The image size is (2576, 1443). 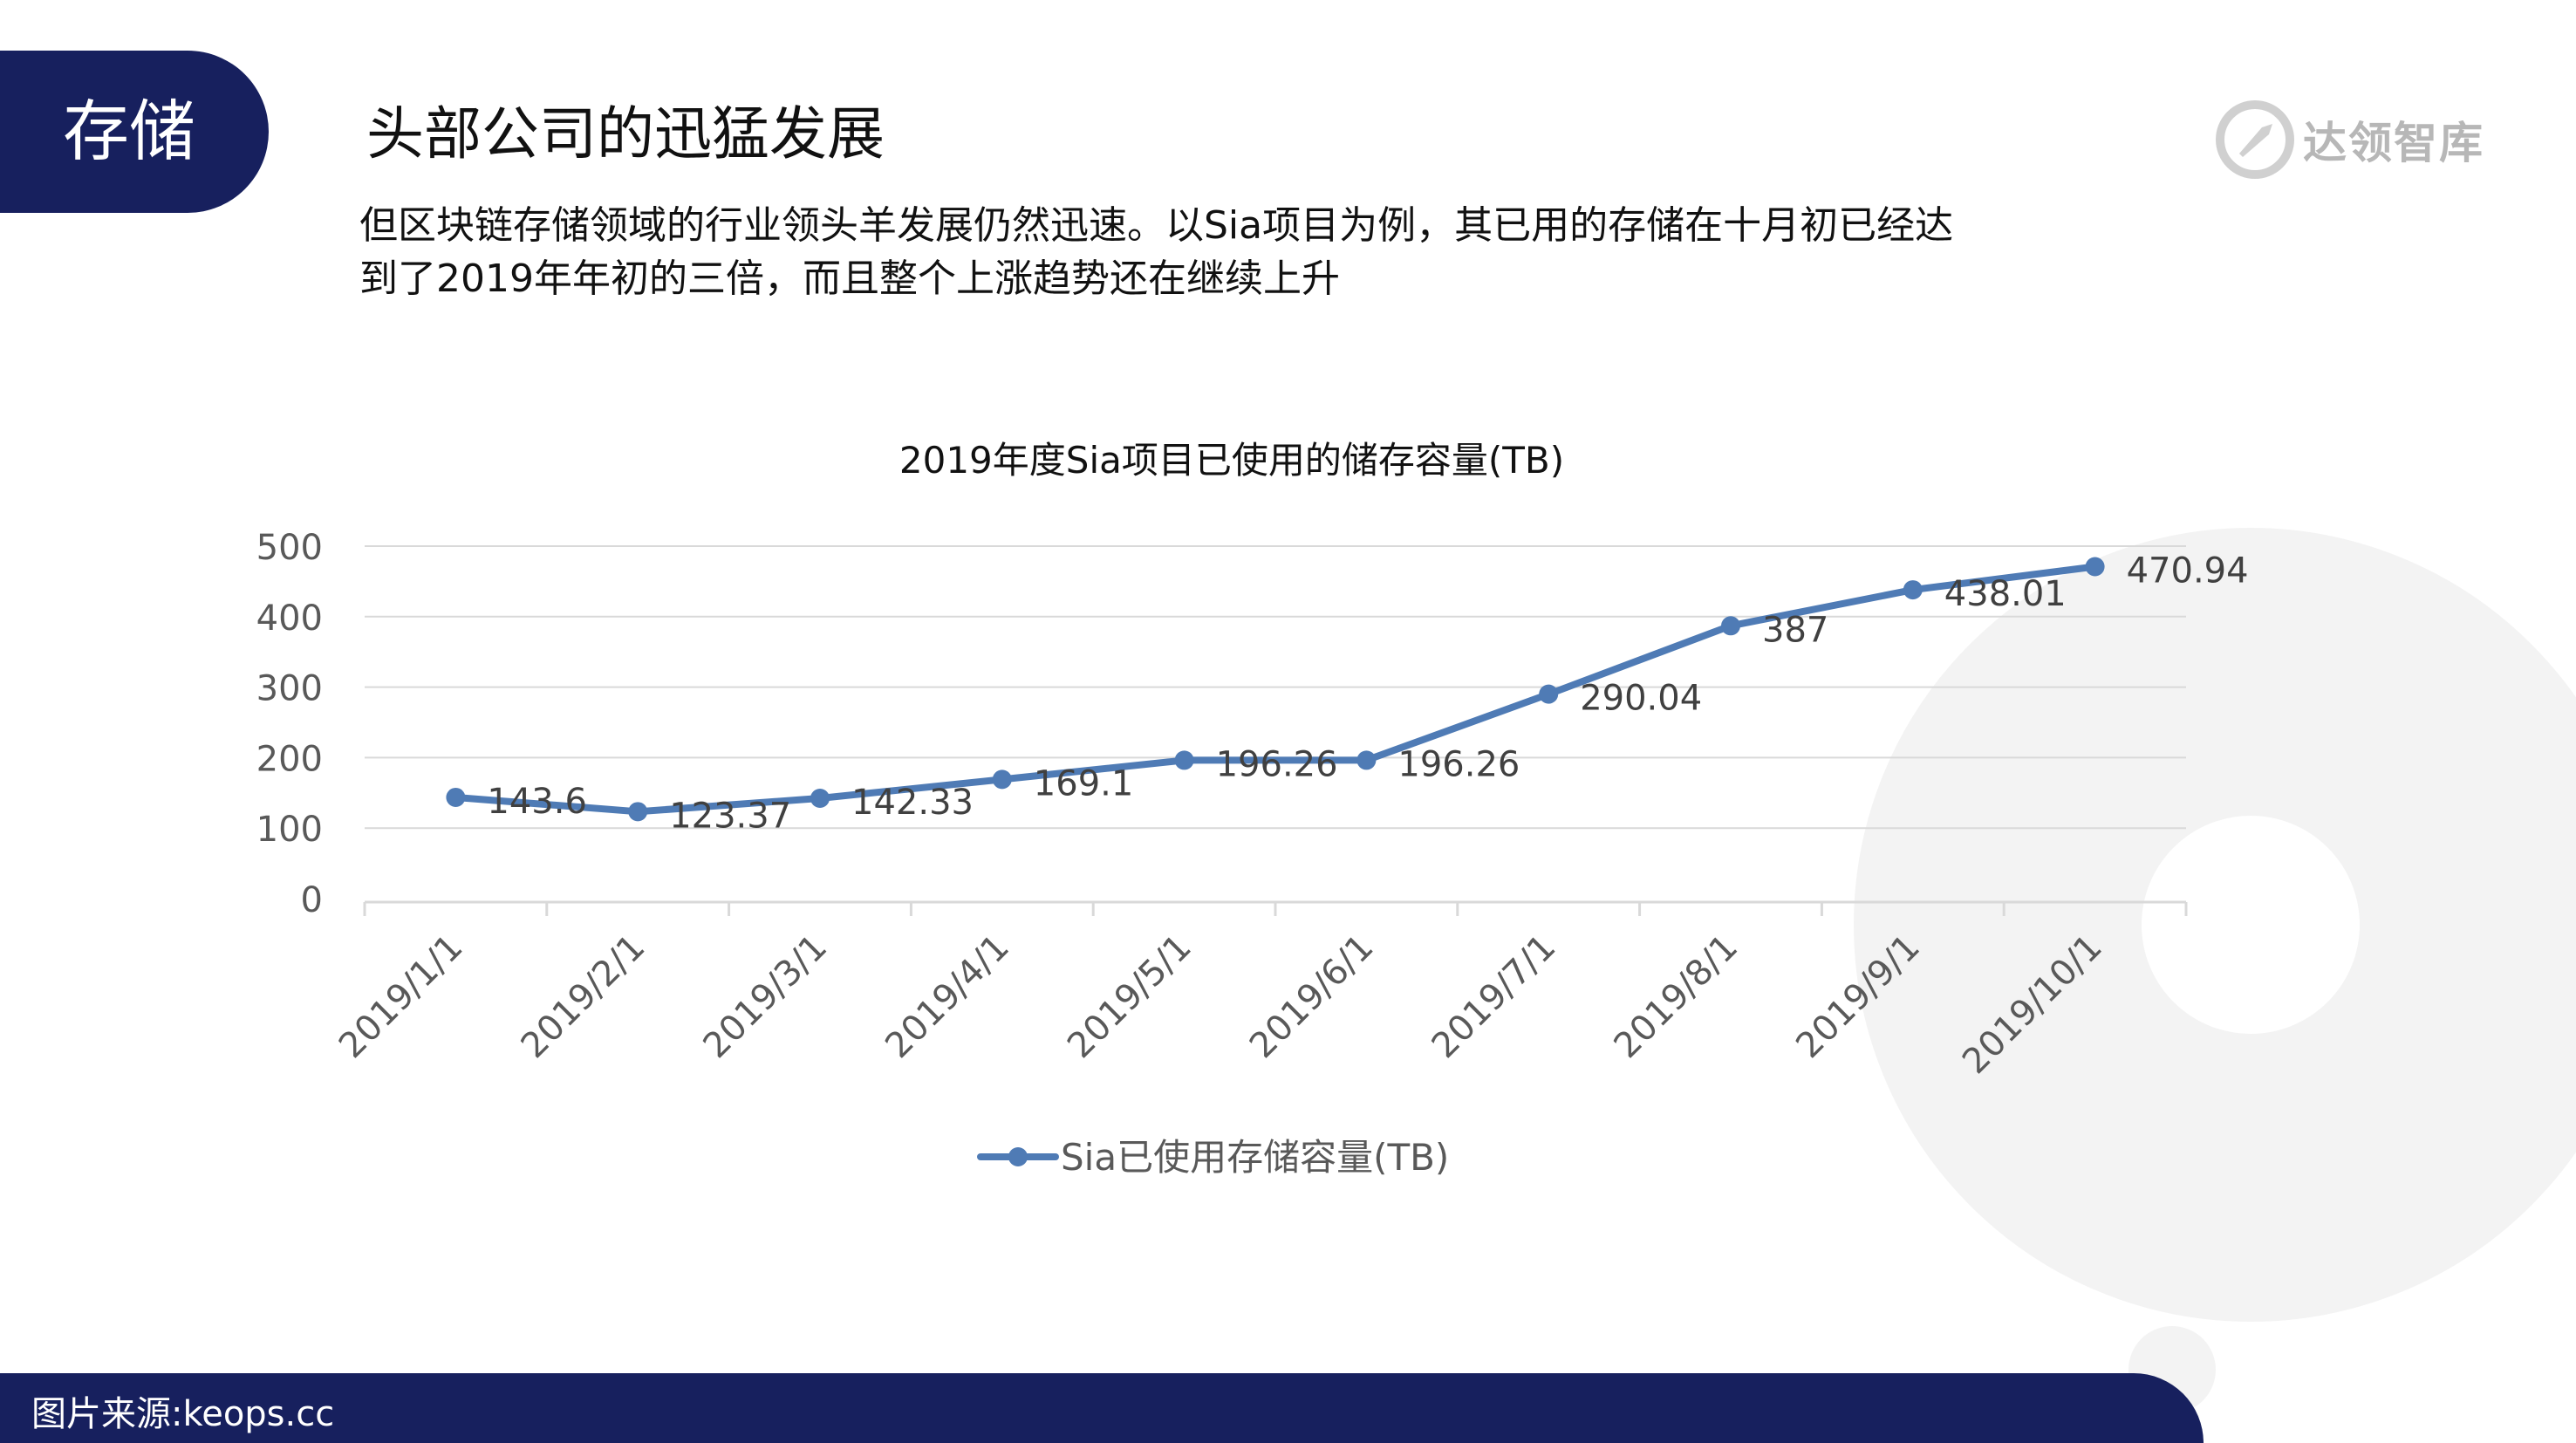 I want to click on data-label: 290.04, so click(x=1641, y=699).